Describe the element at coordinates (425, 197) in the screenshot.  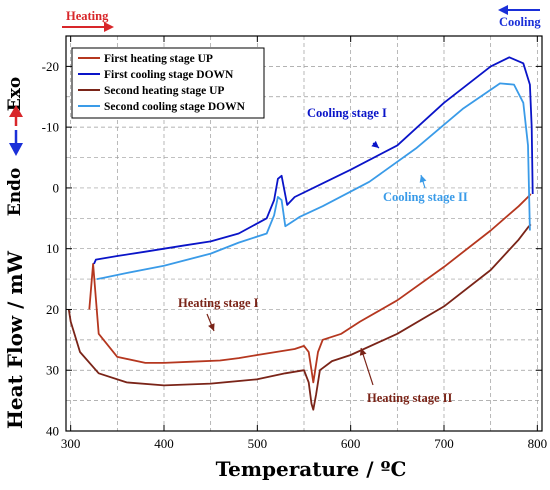
I see `annotation-label: Cooling stage II` at that location.